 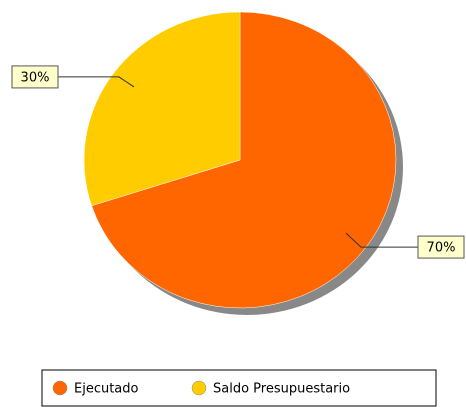 I want to click on data-label: 70%, so click(x=441, y=248).